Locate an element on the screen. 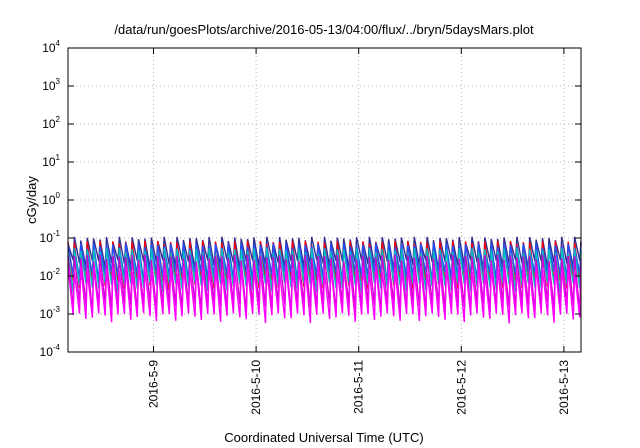  x-tick-label: 2016-5-13 is located at coordinates (564, 387).